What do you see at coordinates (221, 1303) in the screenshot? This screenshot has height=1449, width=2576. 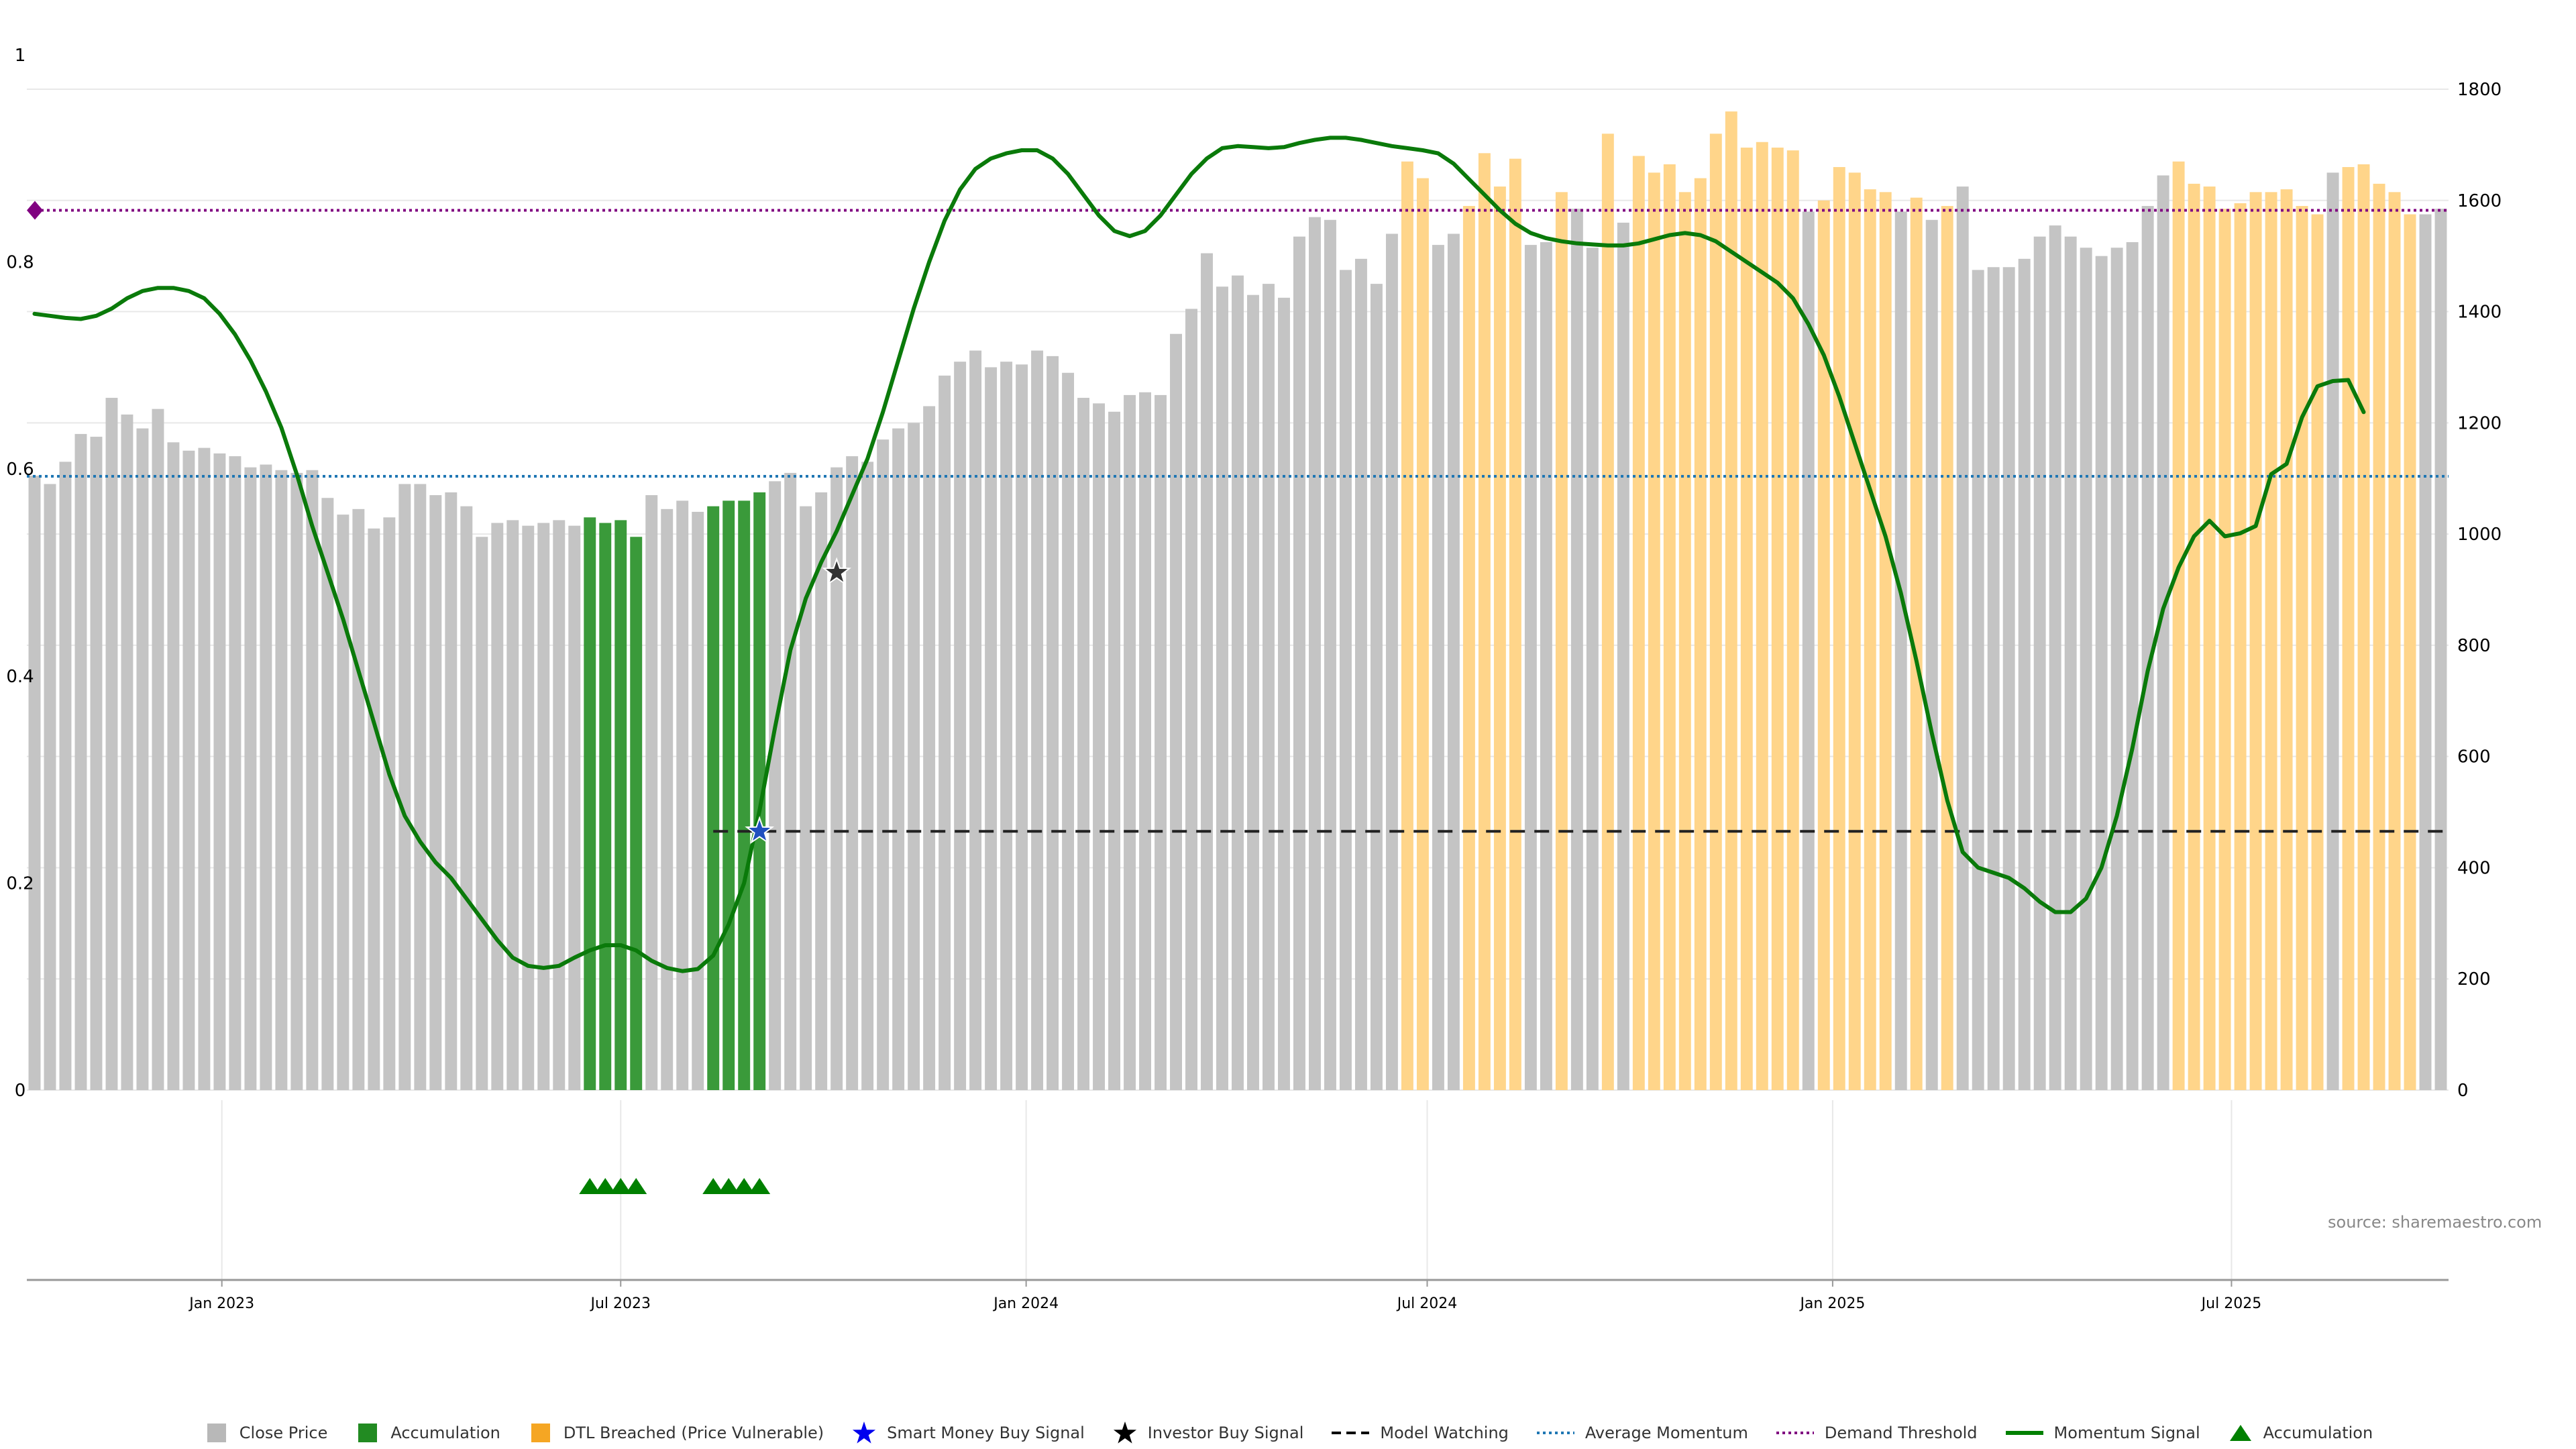 I see `x-axis-tick-label: Jan 2023` at bounding box center [221, 1303].